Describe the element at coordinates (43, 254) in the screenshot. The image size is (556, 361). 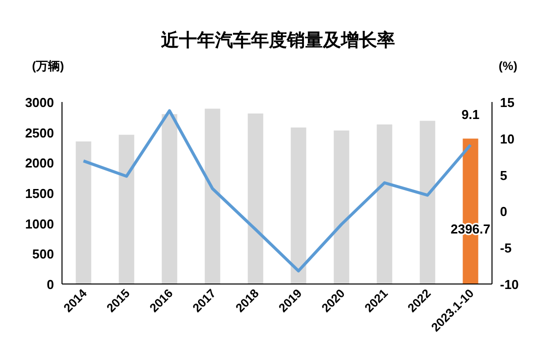
I see `y-tick-label: 500` at that location.